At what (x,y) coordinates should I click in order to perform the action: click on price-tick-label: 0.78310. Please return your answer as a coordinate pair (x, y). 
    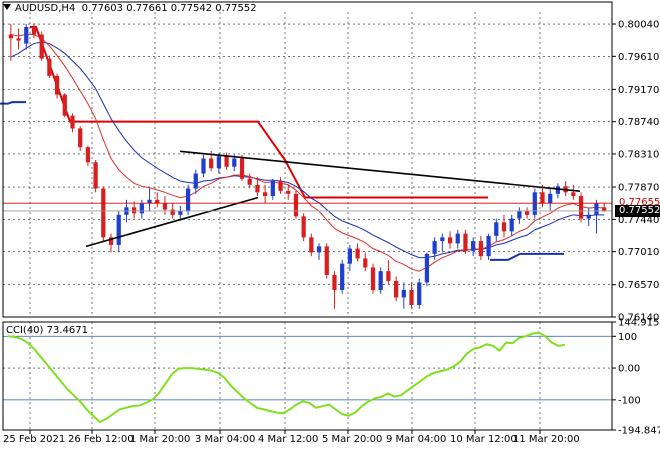
    Looking at the image, I should click on (638, 154).